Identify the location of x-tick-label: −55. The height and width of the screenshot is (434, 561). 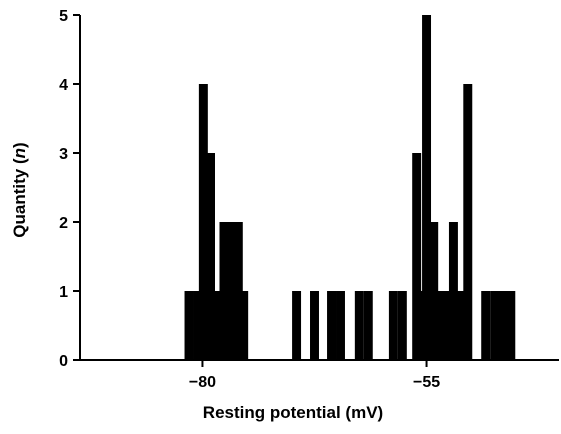
(426, 382).